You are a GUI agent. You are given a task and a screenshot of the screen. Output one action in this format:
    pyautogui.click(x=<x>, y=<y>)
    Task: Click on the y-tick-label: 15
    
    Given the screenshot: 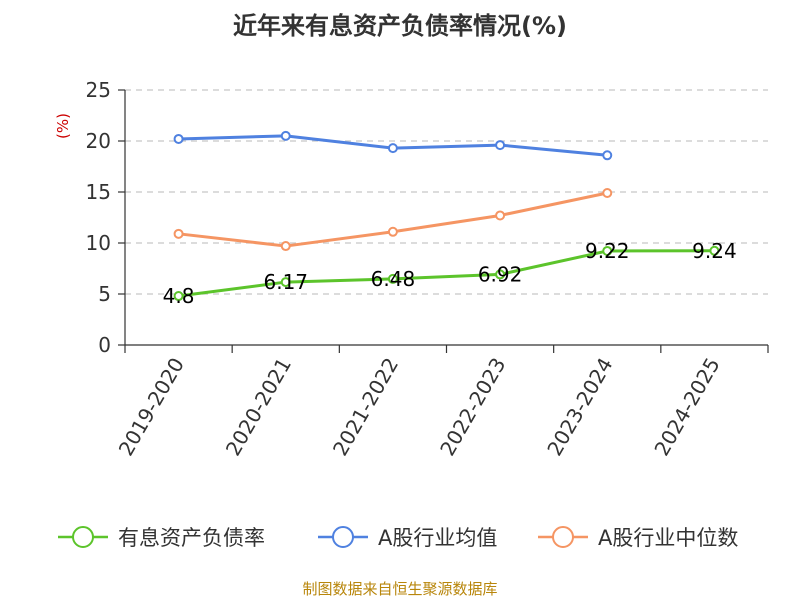 What is the action you would take?
    pyautogui.click(x=98, y=192)
    